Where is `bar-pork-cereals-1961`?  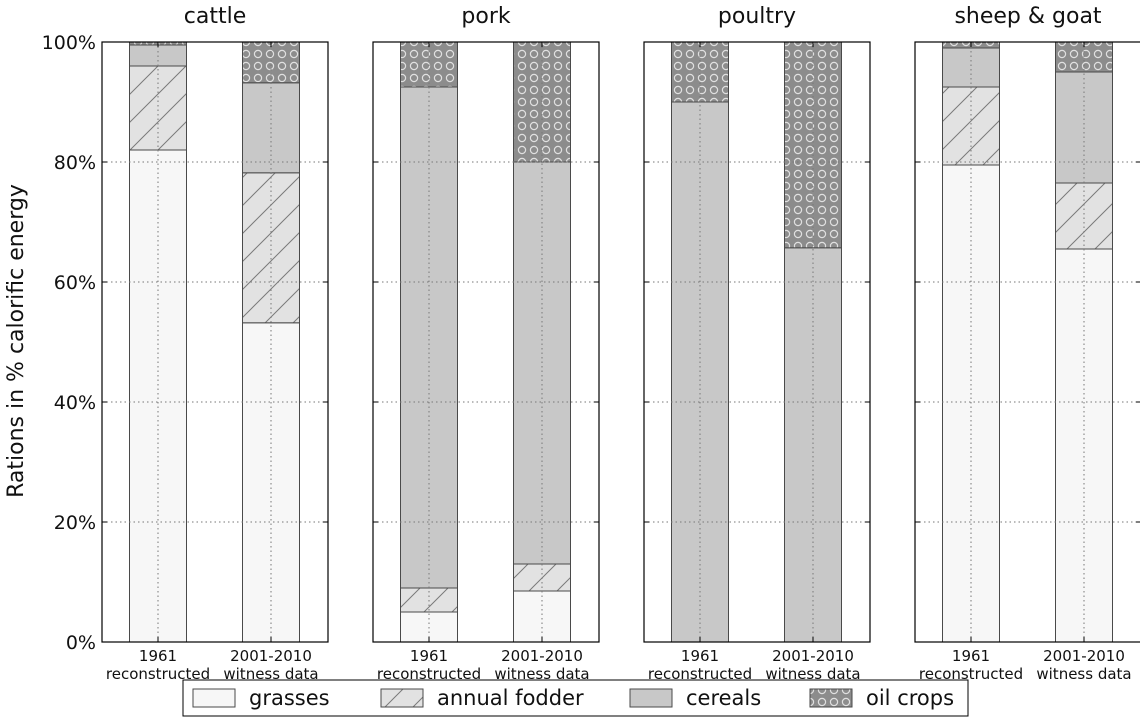 bar-pork-cereals-1961 is located at coordinates (429, 337).